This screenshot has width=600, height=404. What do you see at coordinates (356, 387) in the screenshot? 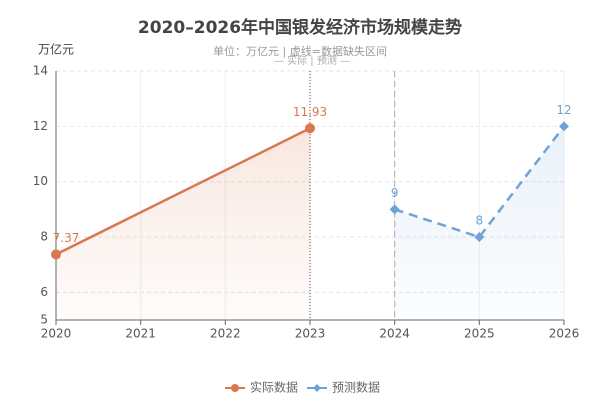
I see `legend-label: 预测数据` at bounding box center [356, 387].